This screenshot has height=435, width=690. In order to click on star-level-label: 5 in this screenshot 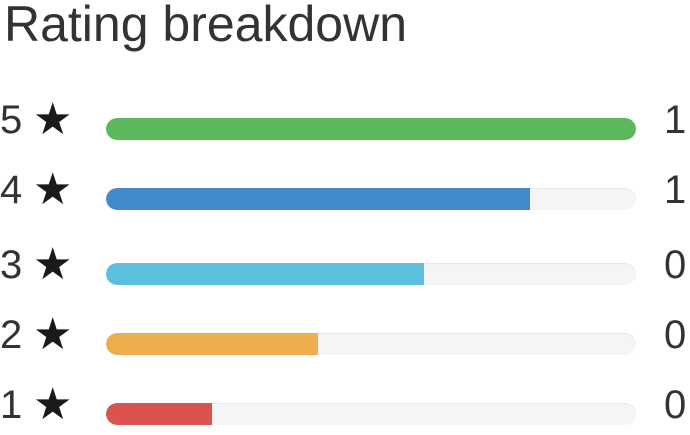, I will do `click(11, 120)`.